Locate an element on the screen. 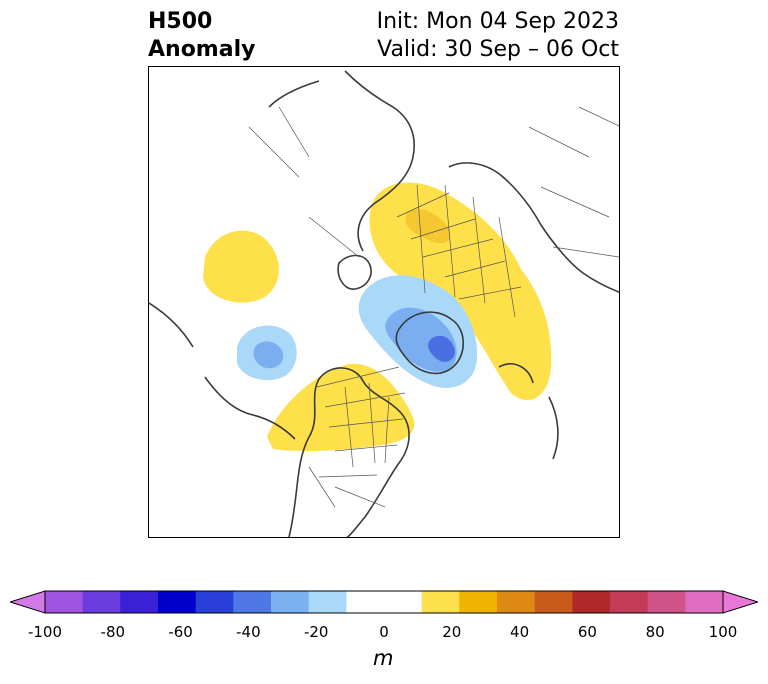 The height and width of the screenshot is (684, 768). negative-anomaly-greenland-core is located at coordinates (441, 348).